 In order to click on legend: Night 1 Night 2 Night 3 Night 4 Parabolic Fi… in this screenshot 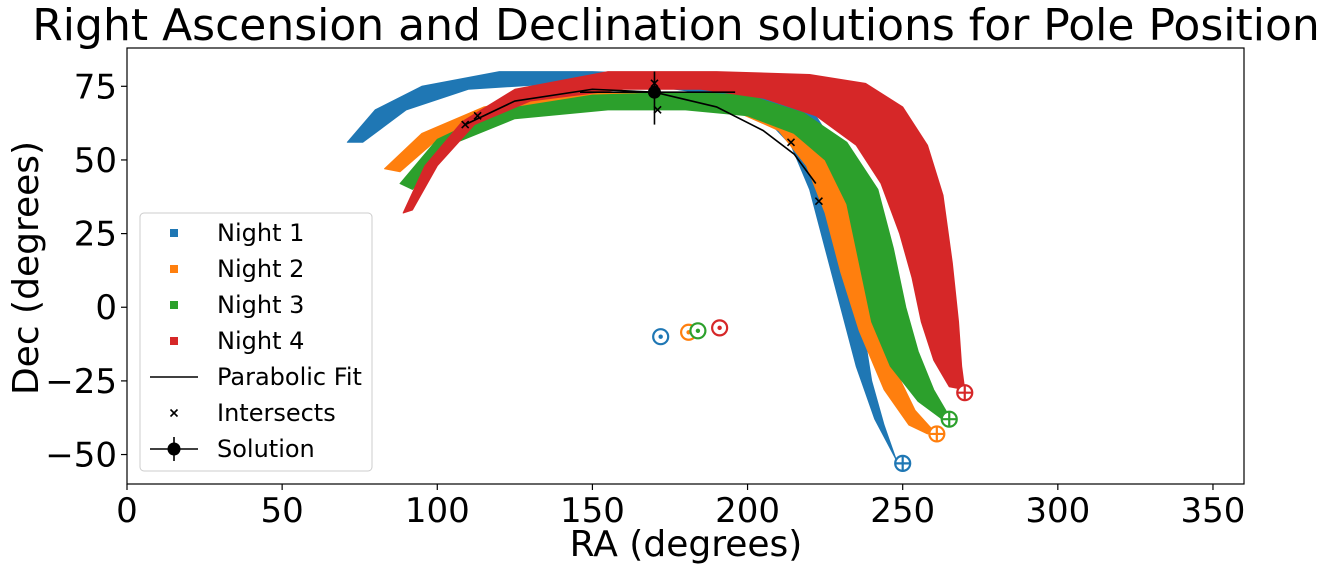, I will do `click(256, 342)`.